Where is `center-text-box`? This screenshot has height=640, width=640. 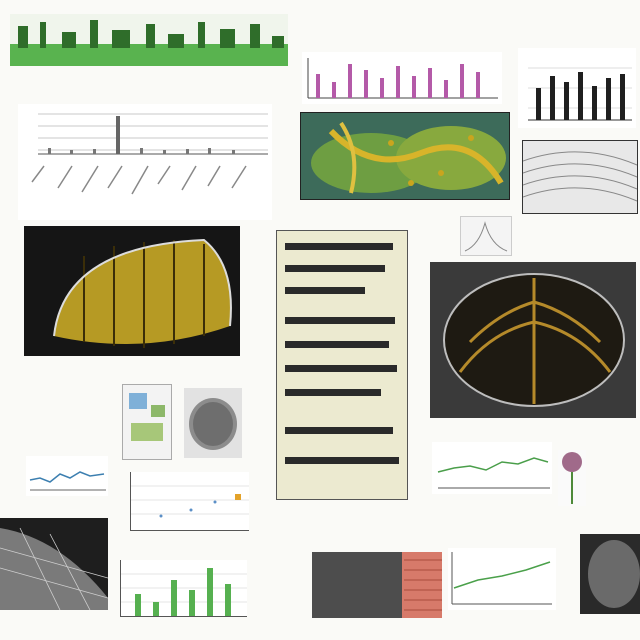
center-text-box is located at coordinates (342, 365).